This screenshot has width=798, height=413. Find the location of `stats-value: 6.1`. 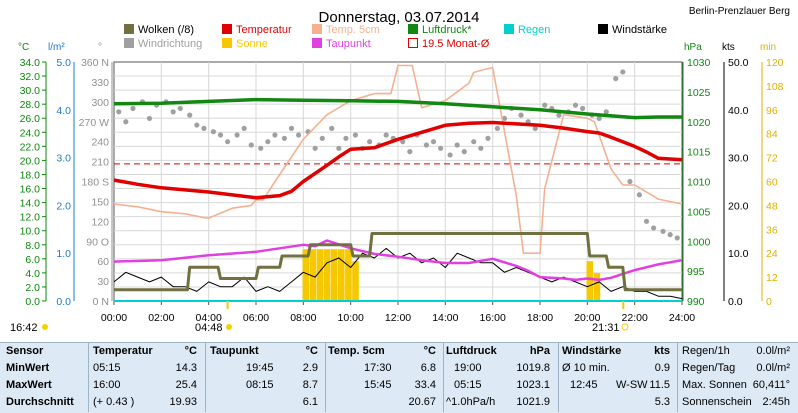

stats-value: 6.1 is located at coordinates (310, 402).